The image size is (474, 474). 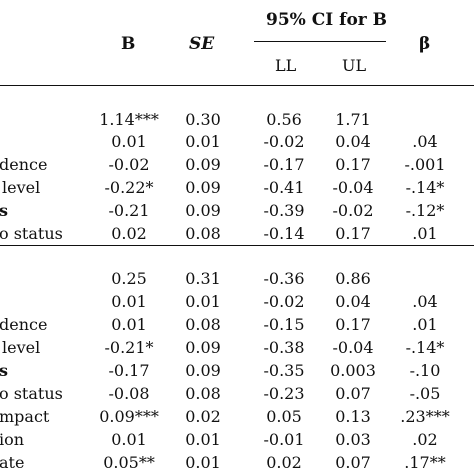 What do you see at coordinates (284, 347) in the screenshot?
I see `cell-ll: -0.38` at bounding box center [284, 347].